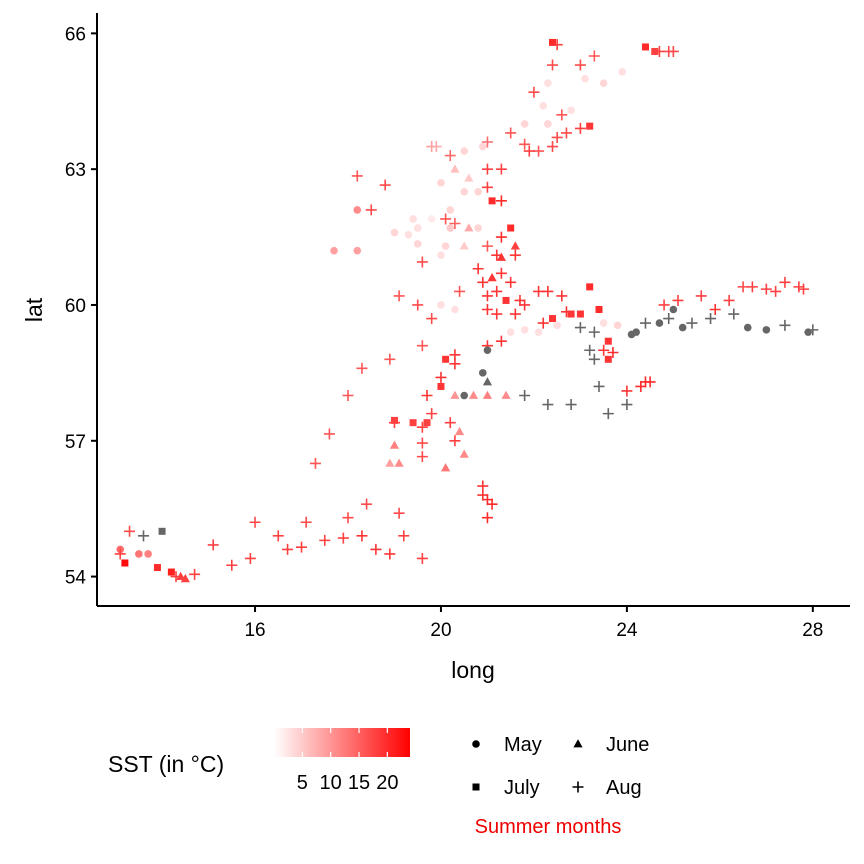 This screenshot has width=864, height=864. What do you see at coordinates (331, 783) in the screenshot?
I see `color-legend-label: 10` at bounding box center [331, 783].